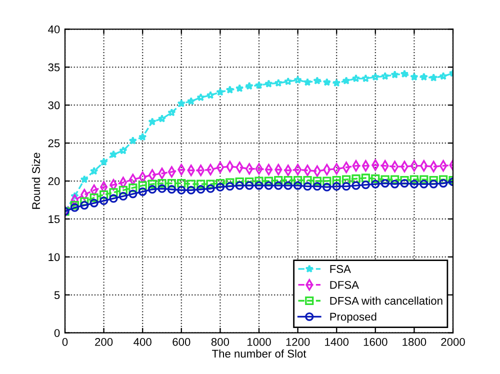 The height and width of the screenshot is (374, 500). What do you see at coordinates (57, 295) in the screenshot?
I see `y-tick-label: 5` at bounding box center [57, 295].